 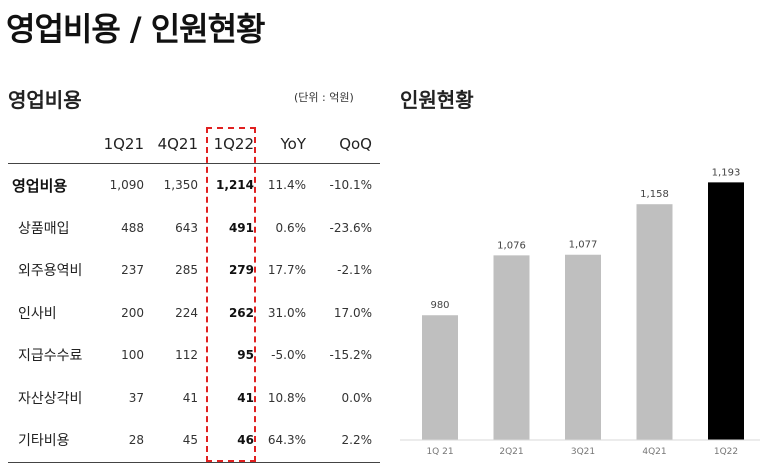 I want to click on cell-4q21: 1,350, so click(x=180, y=185).